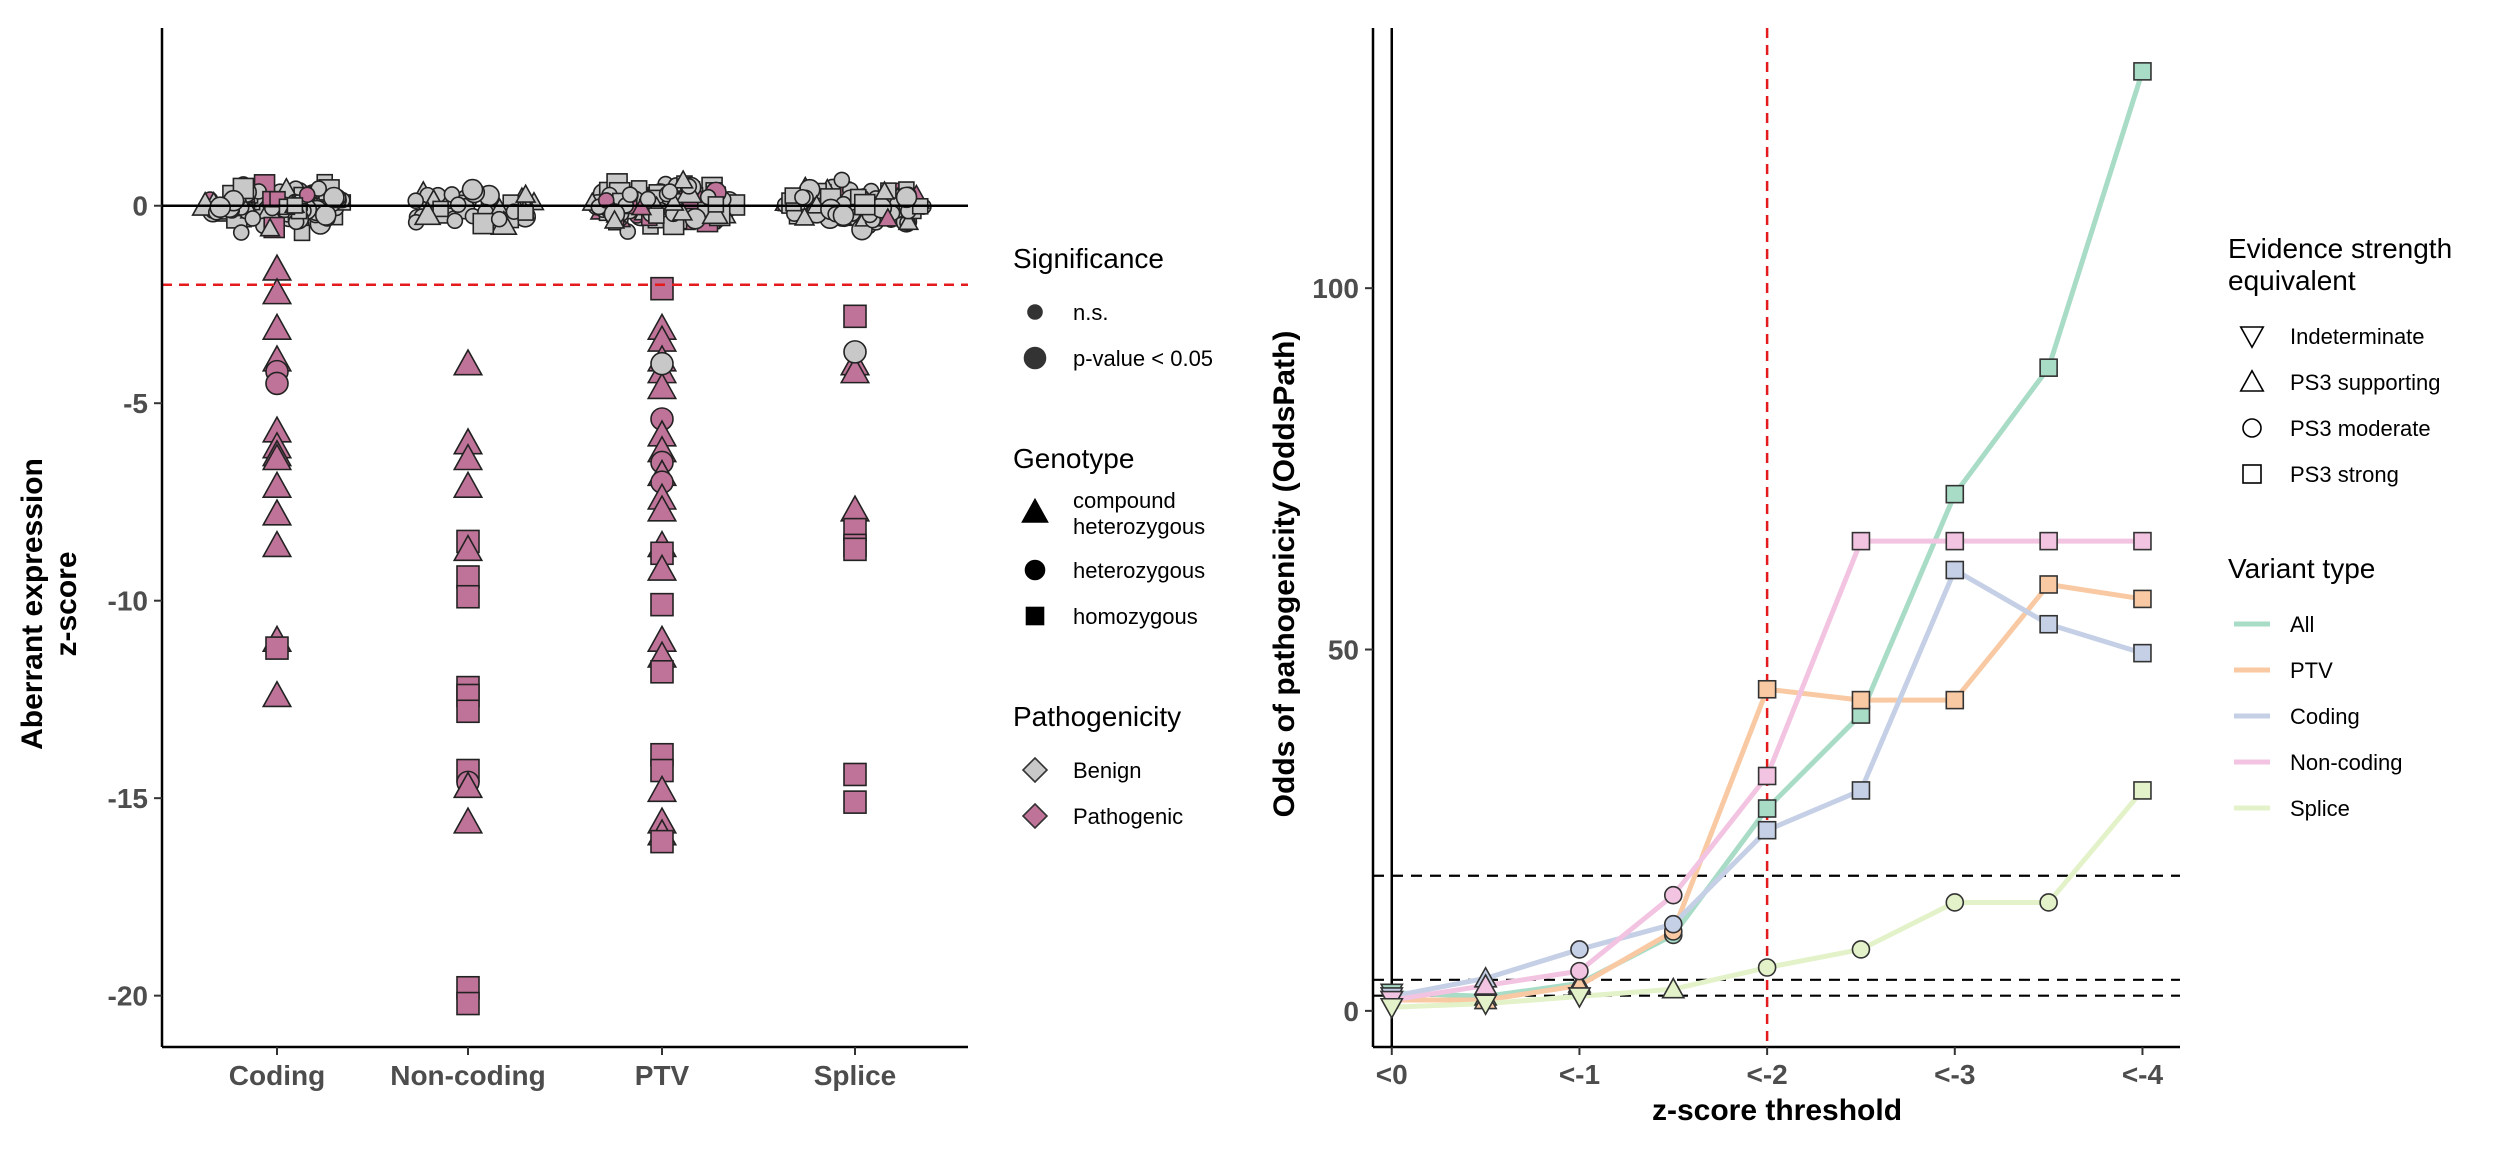 The height and width of the screenshot is (1152, 2496). Describe the element at coordinates (1284, 574) in the screenshot. I see `right-y-axis-title: Odds of pathogenicity (OddsPath)` at that location.